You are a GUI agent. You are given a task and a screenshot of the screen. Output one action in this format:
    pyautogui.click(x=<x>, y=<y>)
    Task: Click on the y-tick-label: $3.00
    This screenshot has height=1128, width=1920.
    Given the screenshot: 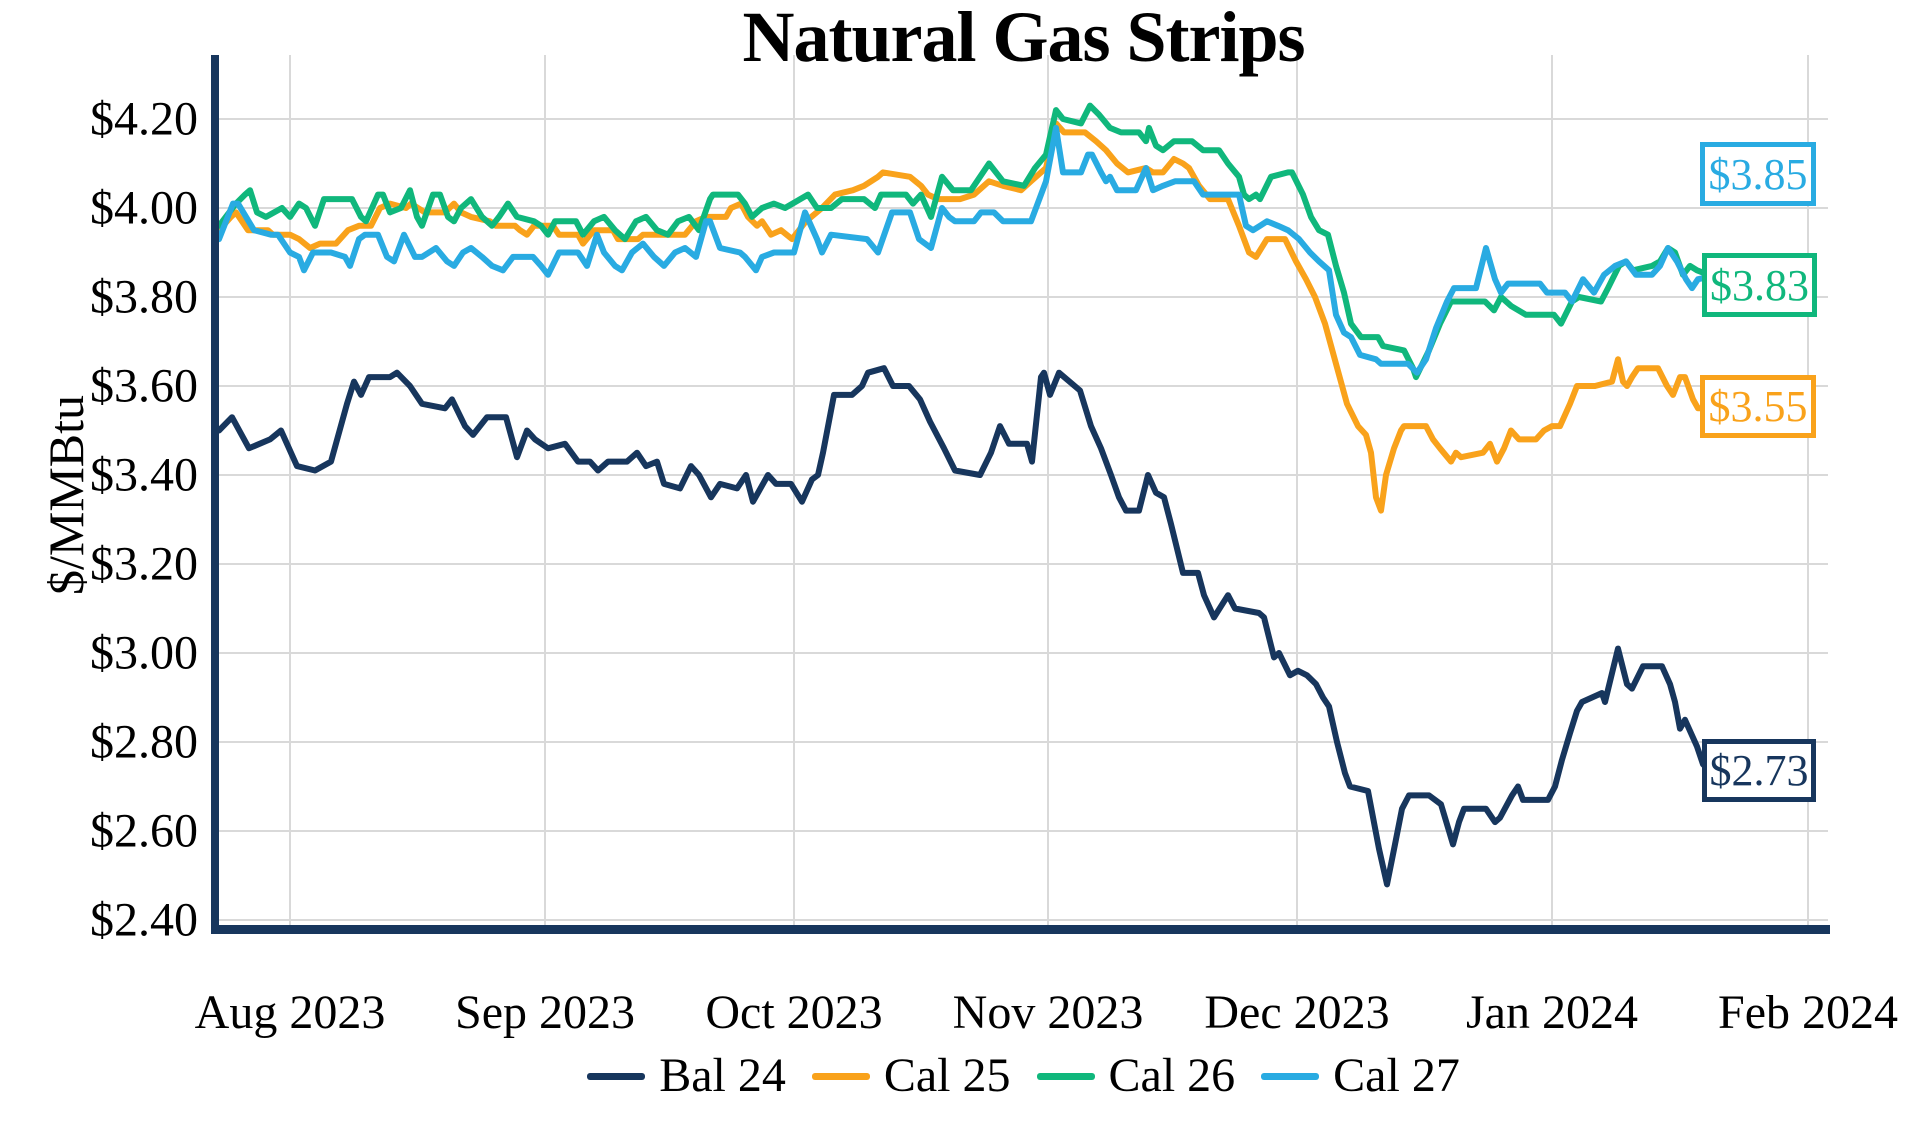 What is the action you would take?
    pyautogui.click(x=144, y=653)
    